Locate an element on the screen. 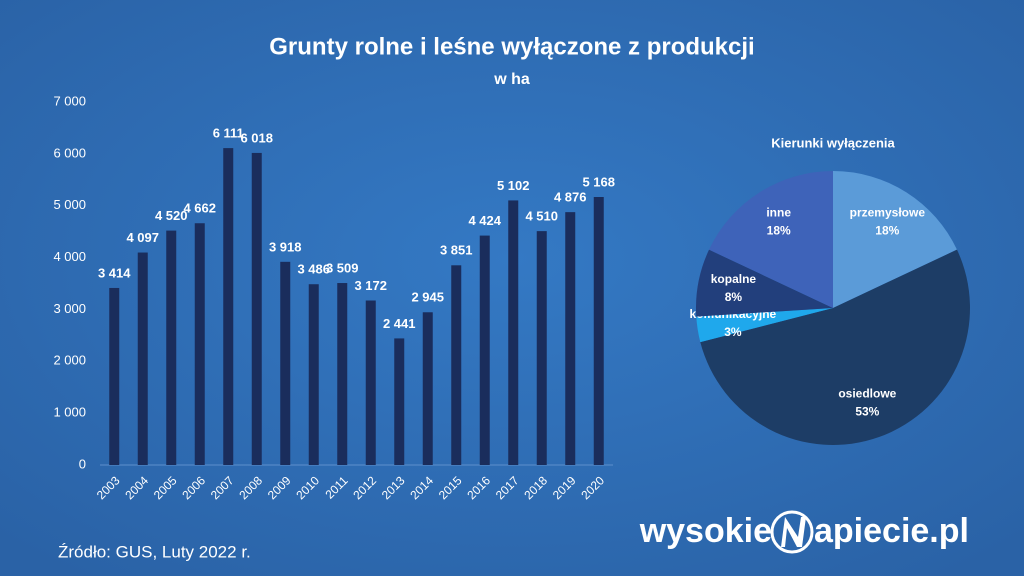 Image resolution: width=1024 pixels, height=576 pixels. data-label: 3 172 is located at coordinates (370, 285).